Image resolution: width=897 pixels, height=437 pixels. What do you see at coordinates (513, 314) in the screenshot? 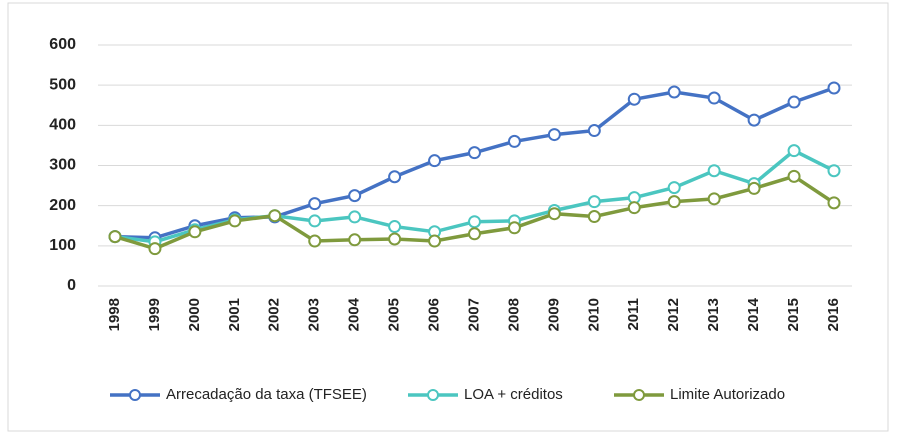
I see `x-tick-label: 2008` at bounding box center [513, 314].